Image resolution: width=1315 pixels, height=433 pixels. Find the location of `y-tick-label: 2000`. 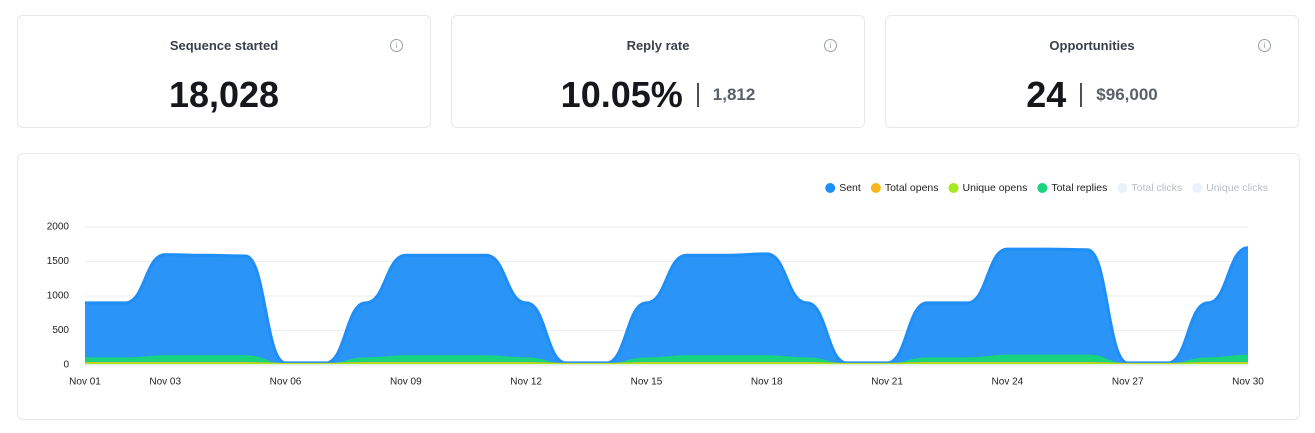

y-tick-label: 2000 is located at coordinates (58, 227).